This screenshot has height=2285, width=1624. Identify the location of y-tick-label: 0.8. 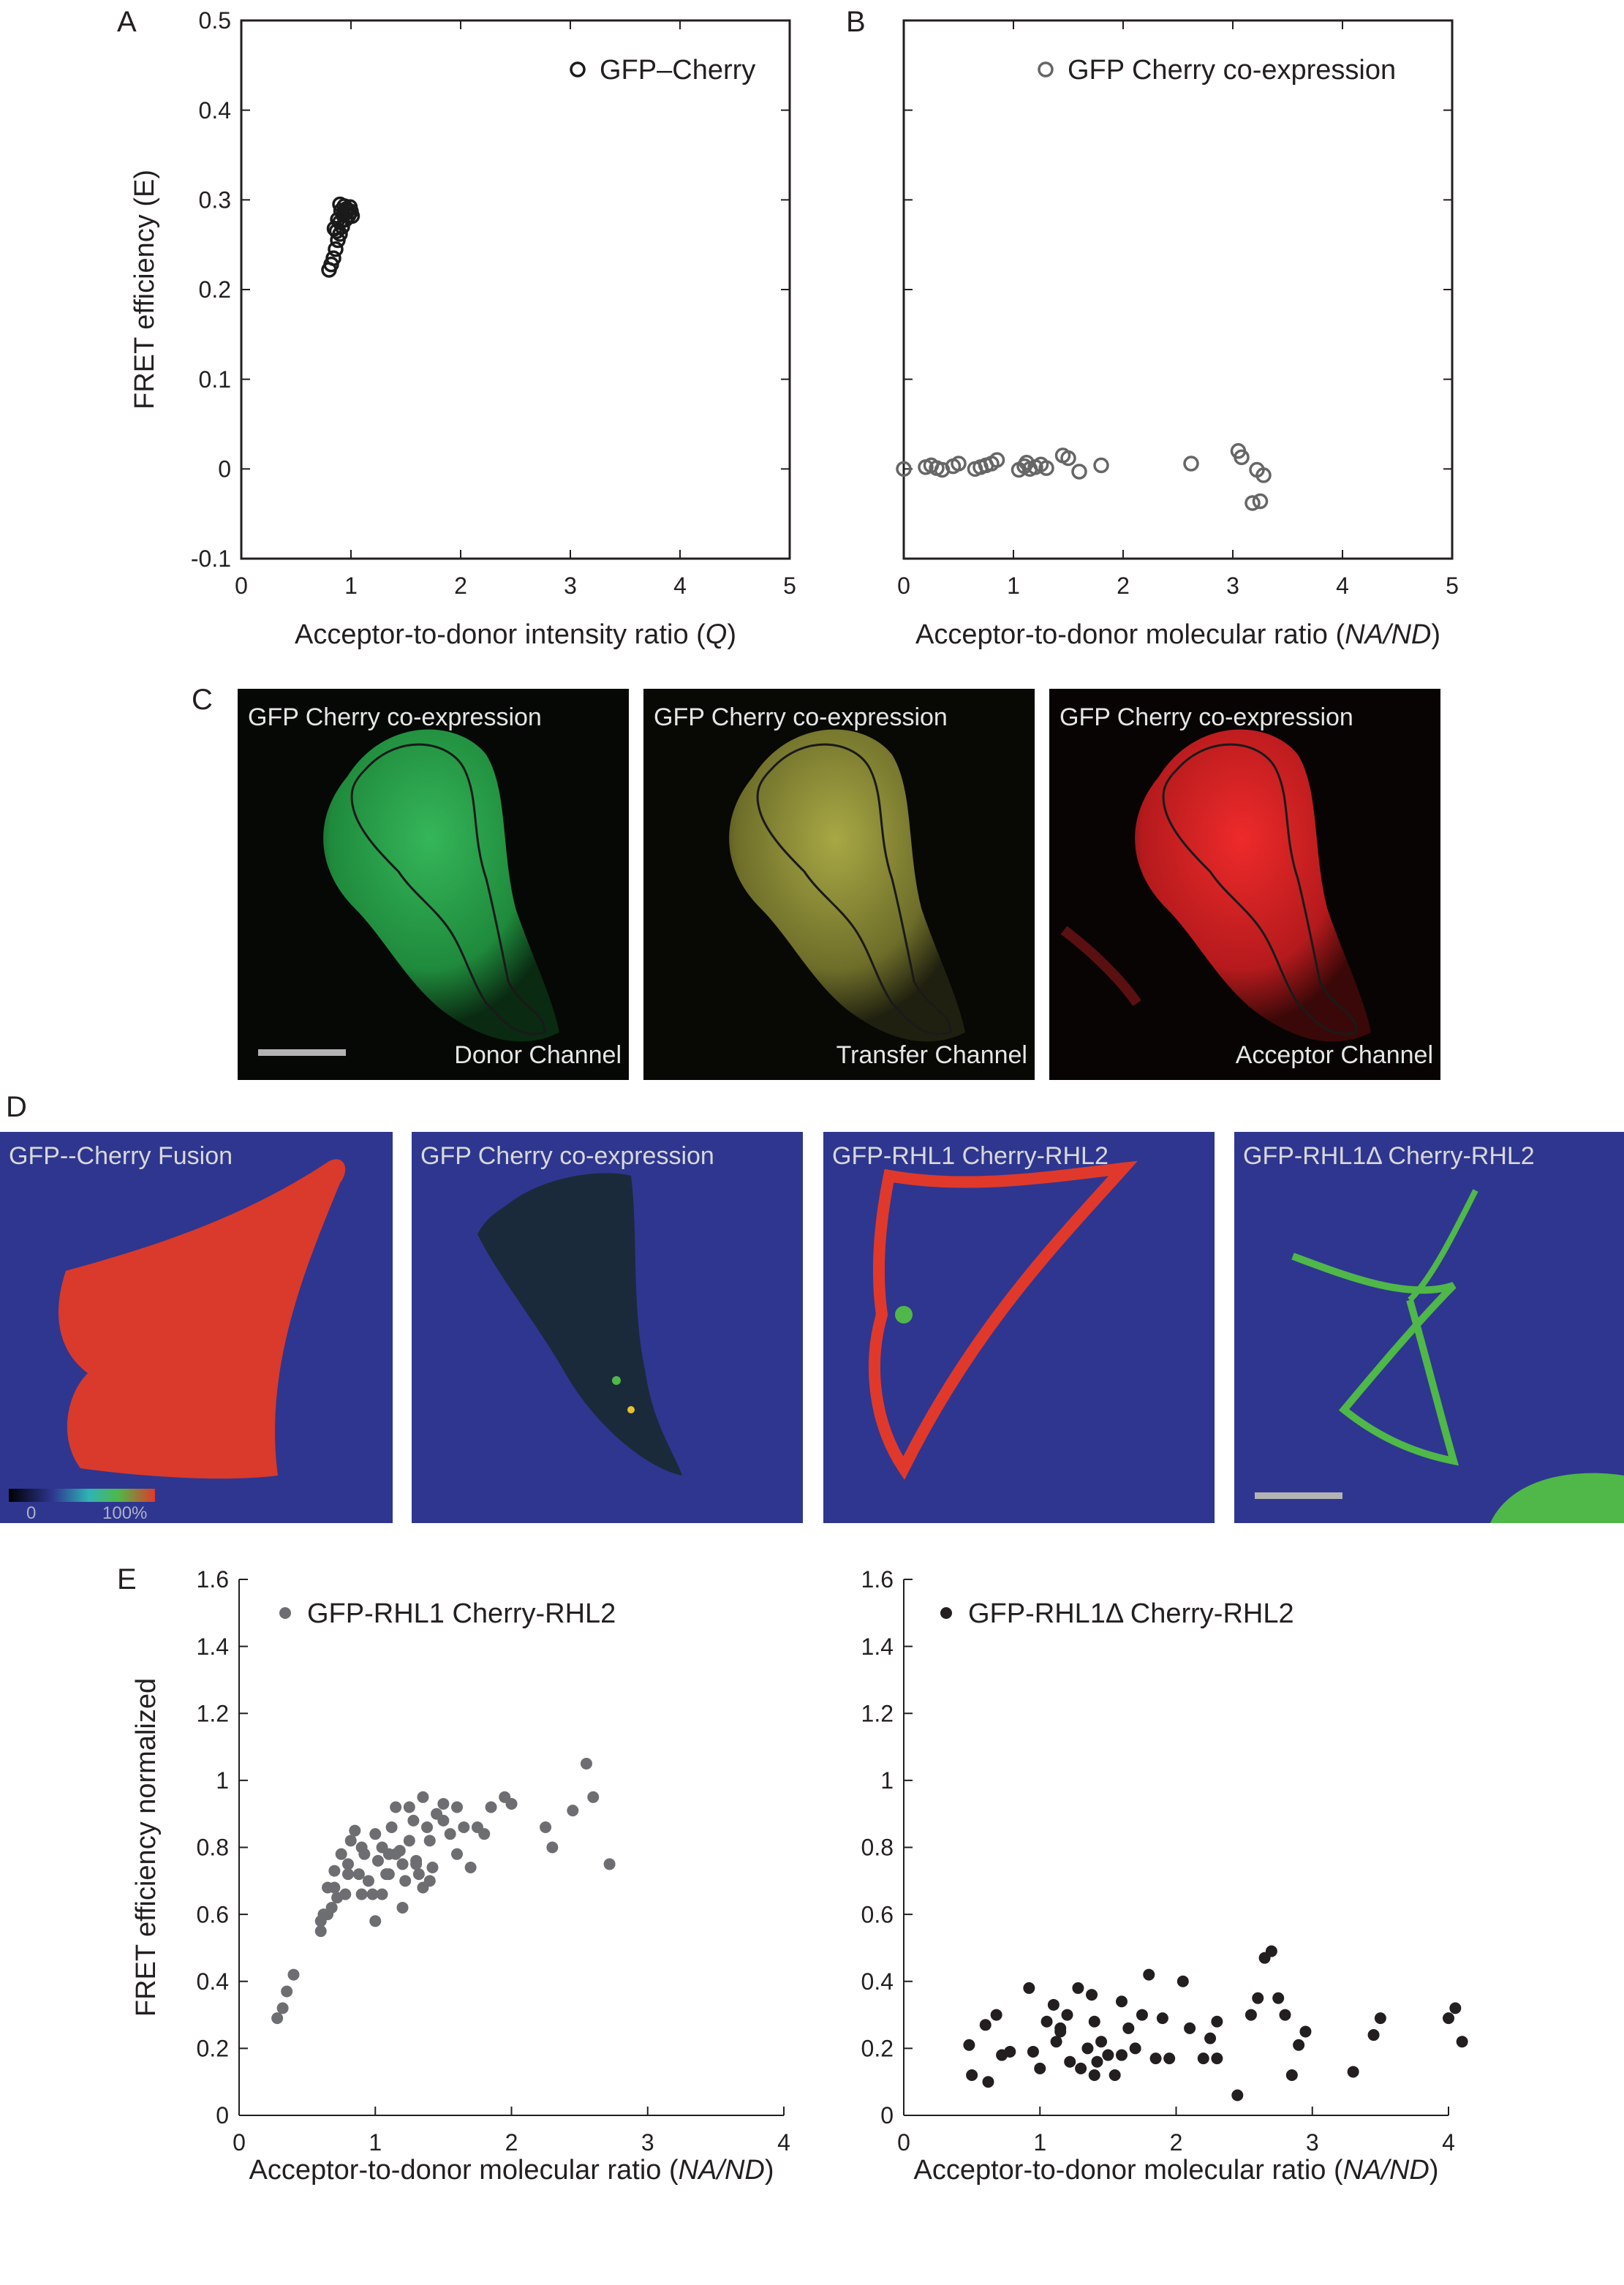
(213, 1848).